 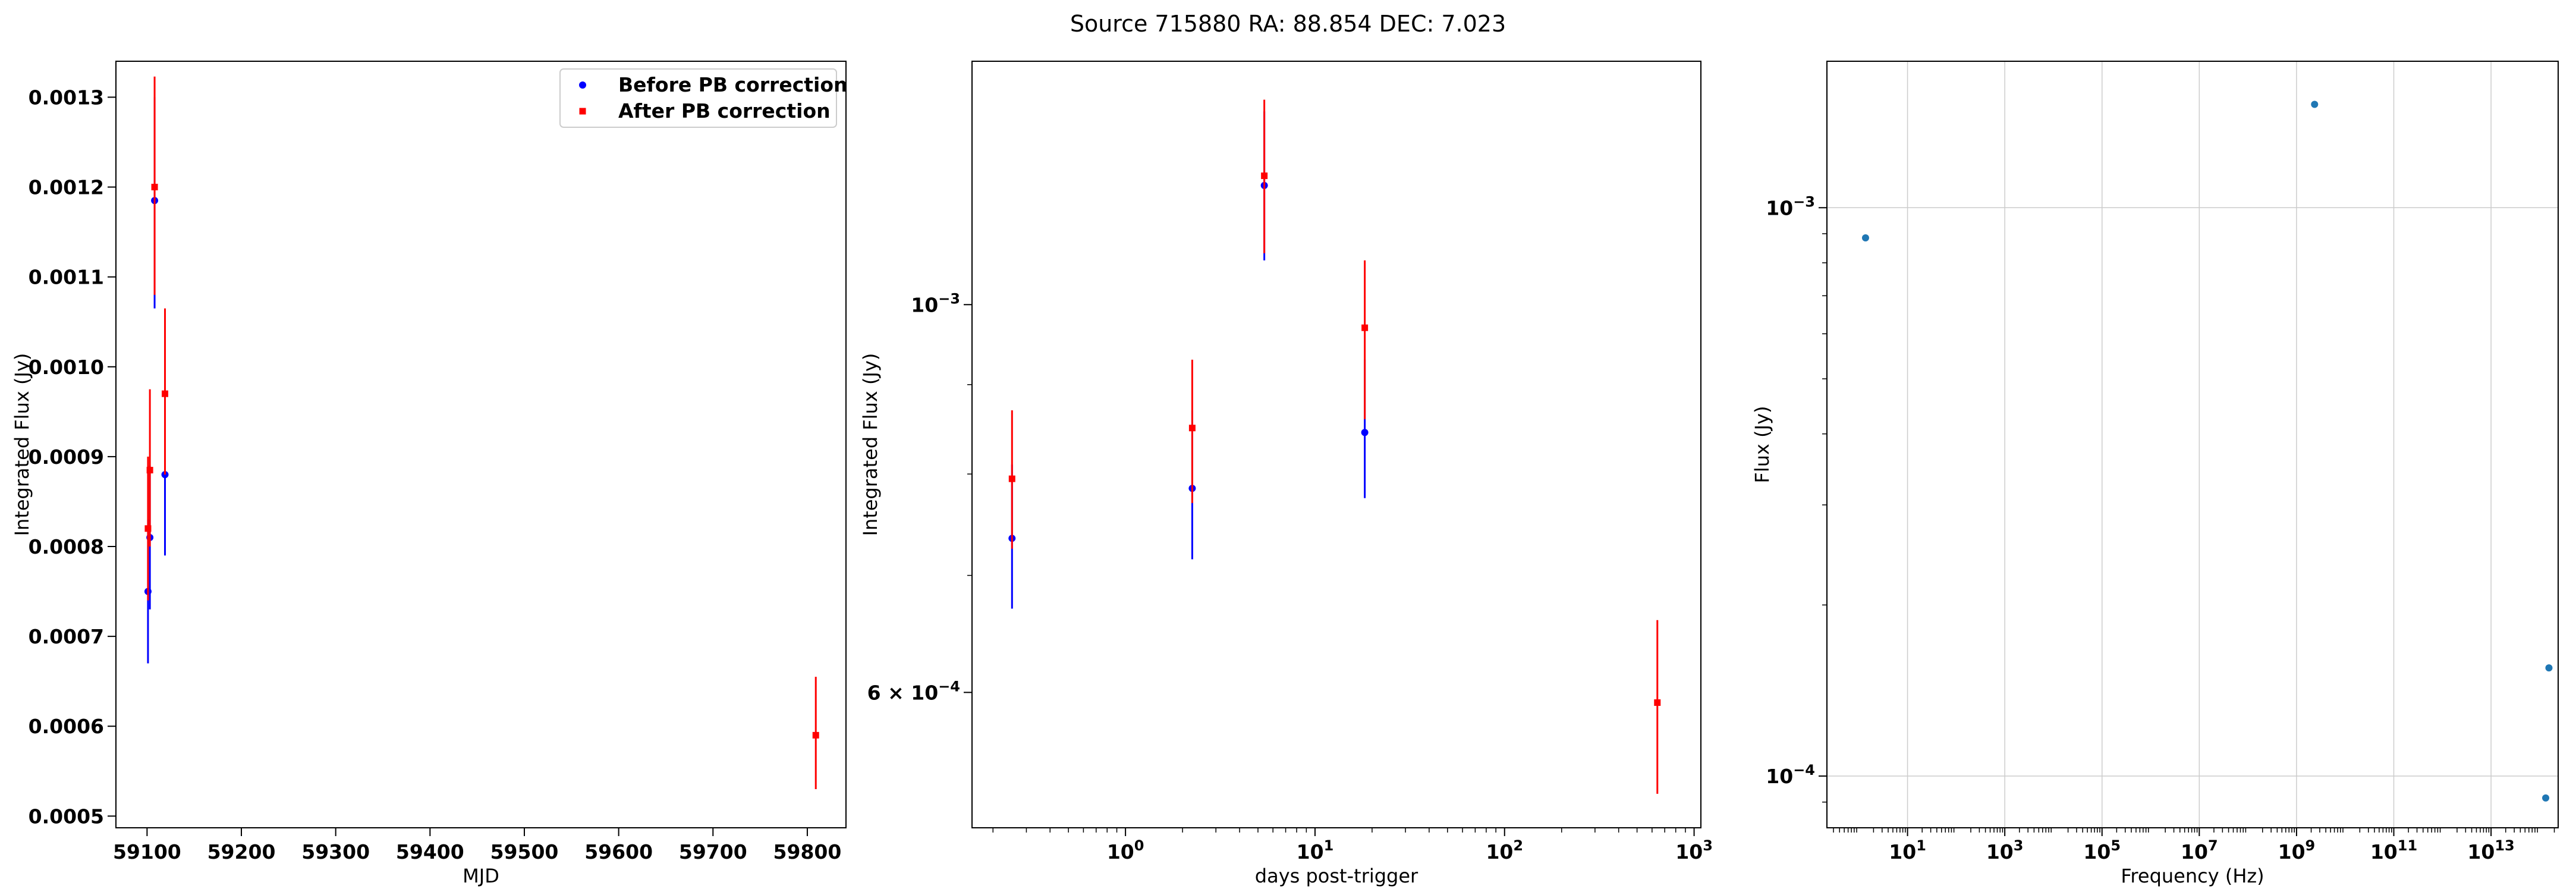 What do you see at coordinates (335, 852) in the screenshot?
I see `x-tick-label: 59300` at bounding box center [335, 852].